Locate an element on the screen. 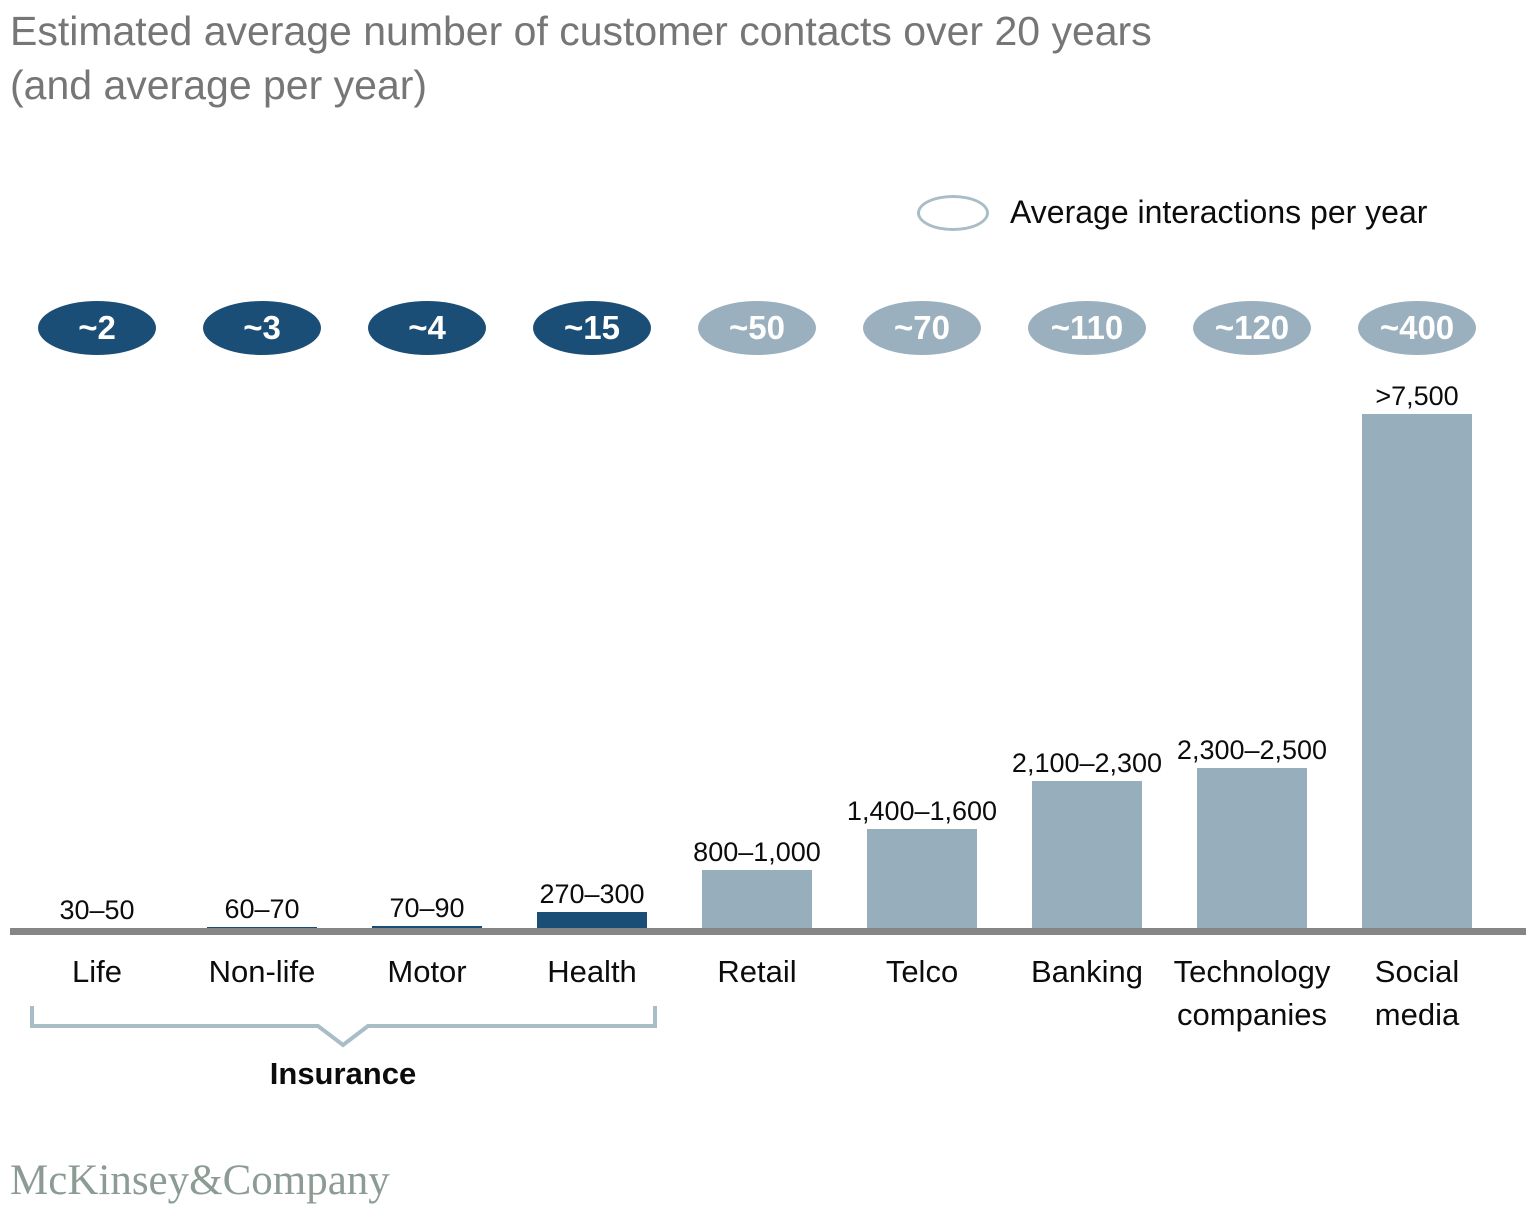 The width and height of the screenshot is (1536, 1217). bar-value-label: 1,400–1,600 is located at coordinates (922, 811).